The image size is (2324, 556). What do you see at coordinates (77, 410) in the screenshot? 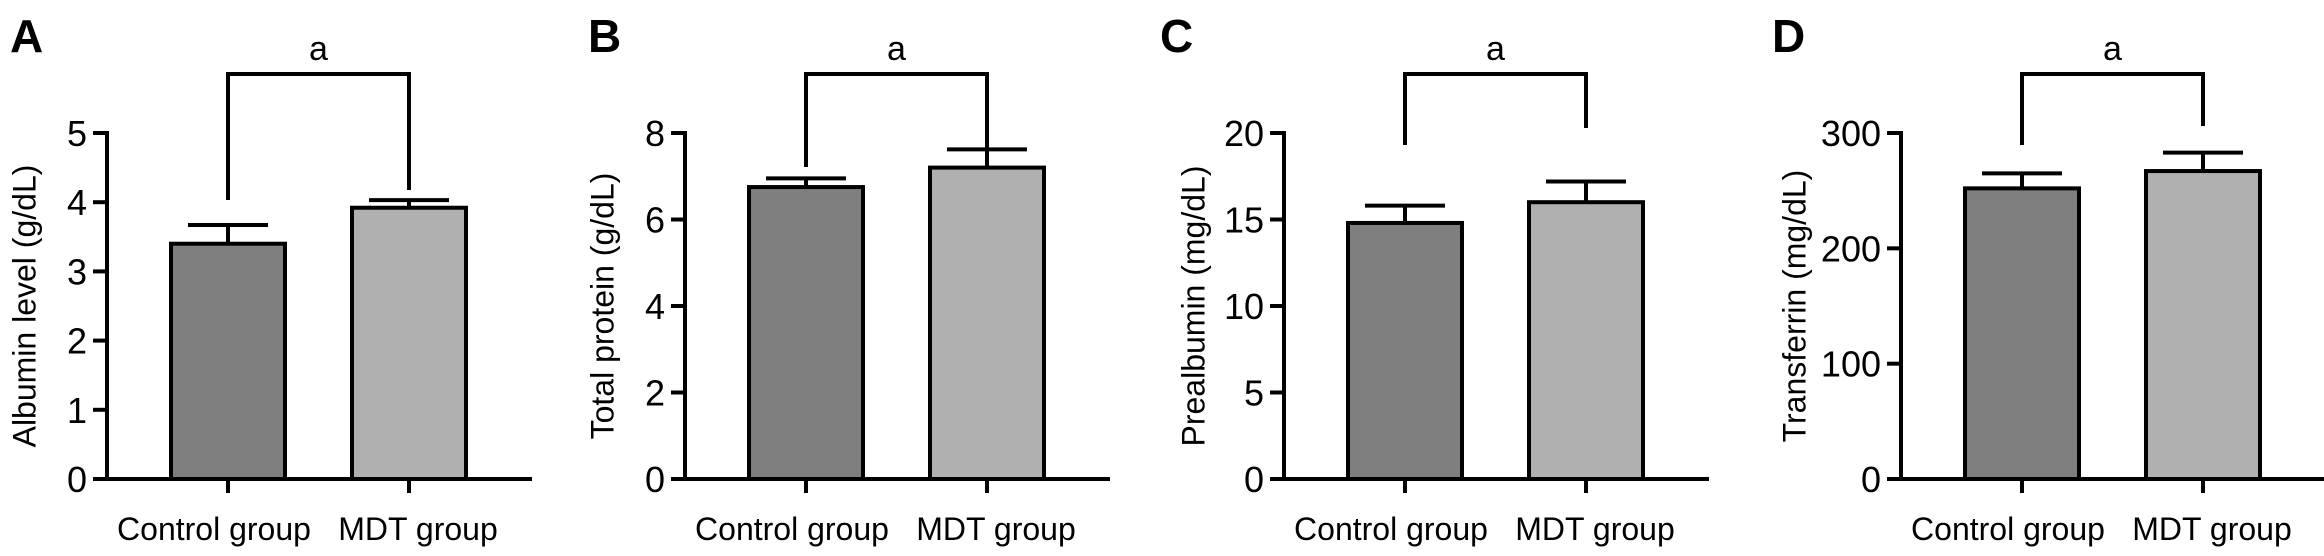
I see `y-tick-label: 1` at bounding box center [77, 410].